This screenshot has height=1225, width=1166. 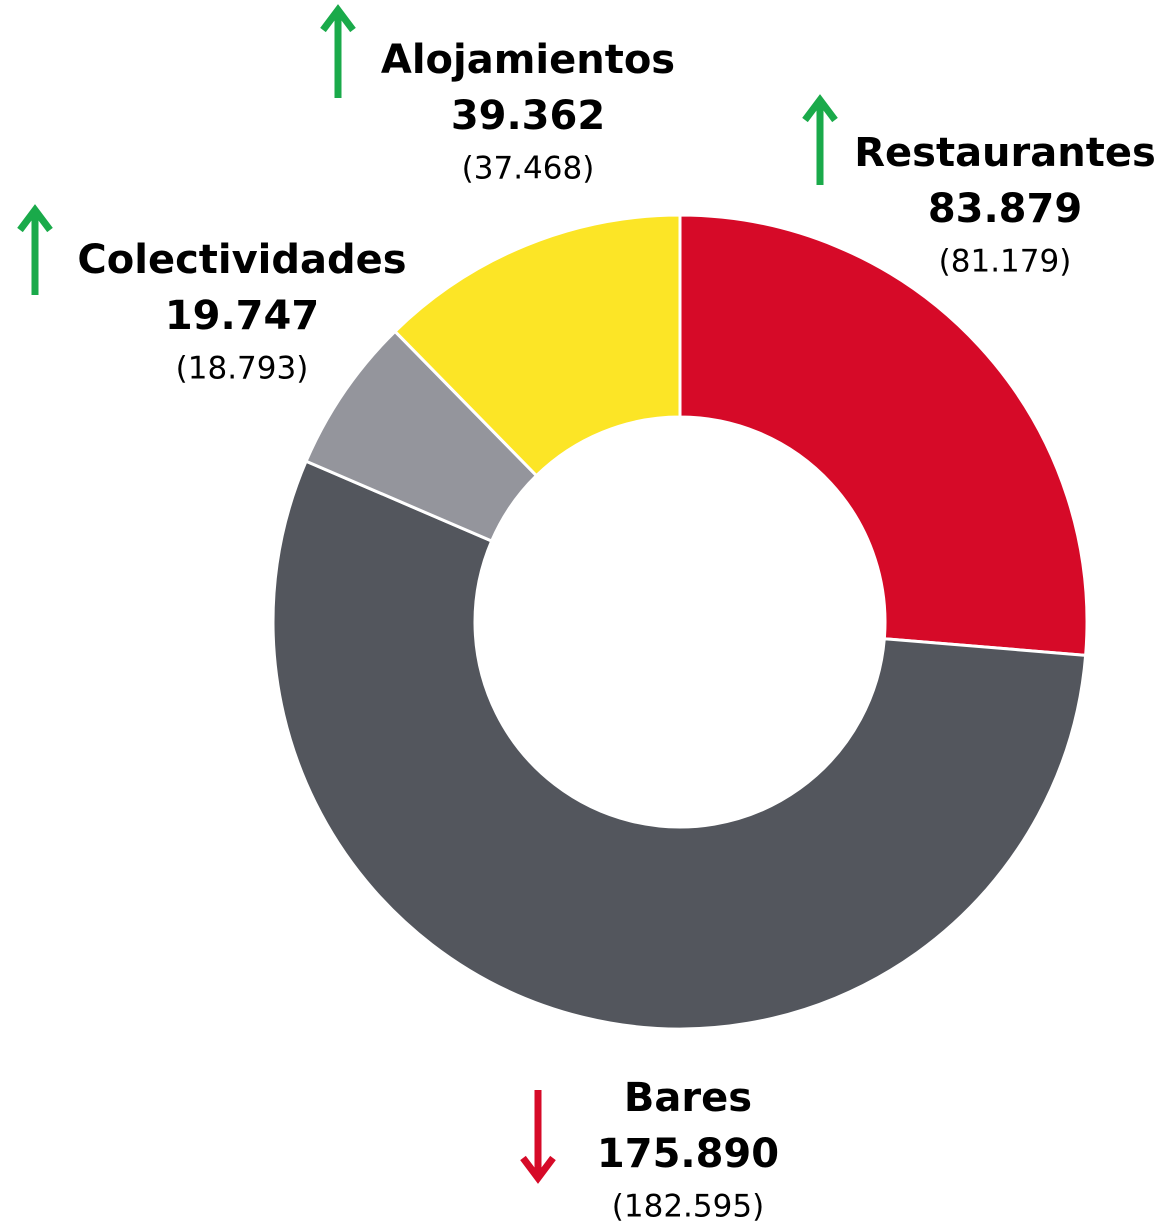 I want to click on segment-name: Alojamientos, so click(x=528, y=60).